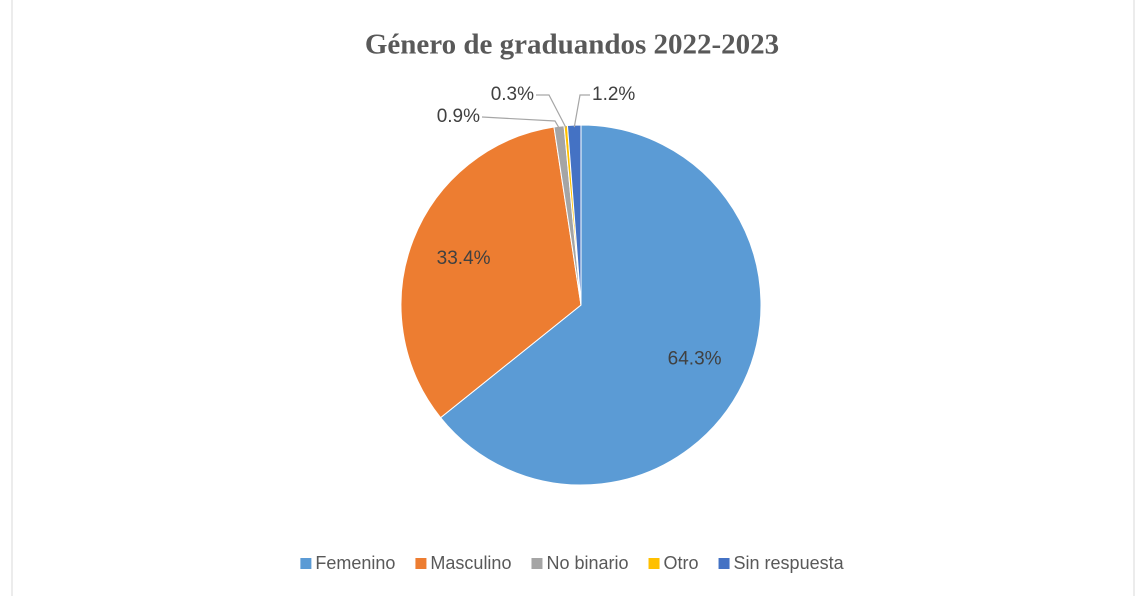 Image resolution: width=1145 pixels, height=596 pixels. What do you see at coordinates (681, 563) in the screenshot?
I see `legend-label: Otro` at bounding box center [681, 563].